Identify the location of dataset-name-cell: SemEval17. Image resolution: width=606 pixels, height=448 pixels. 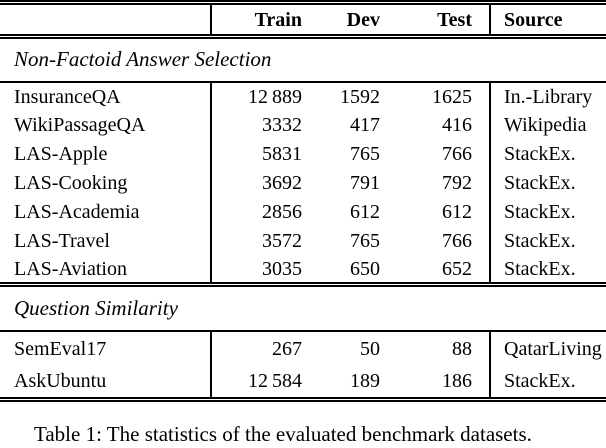
(106, 348).